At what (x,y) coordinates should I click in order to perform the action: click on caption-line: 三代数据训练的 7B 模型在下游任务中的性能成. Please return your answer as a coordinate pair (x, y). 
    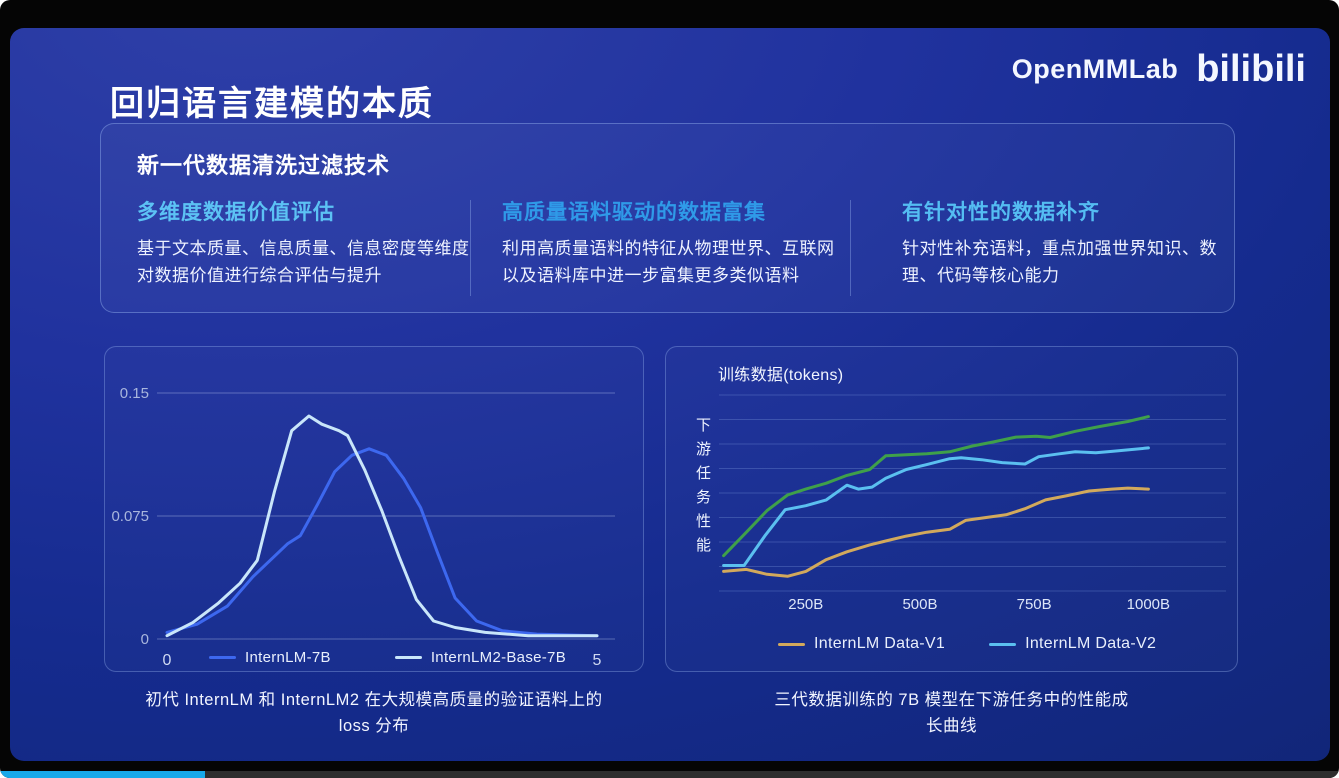
    Looking at the image, I should click on (951, 700).